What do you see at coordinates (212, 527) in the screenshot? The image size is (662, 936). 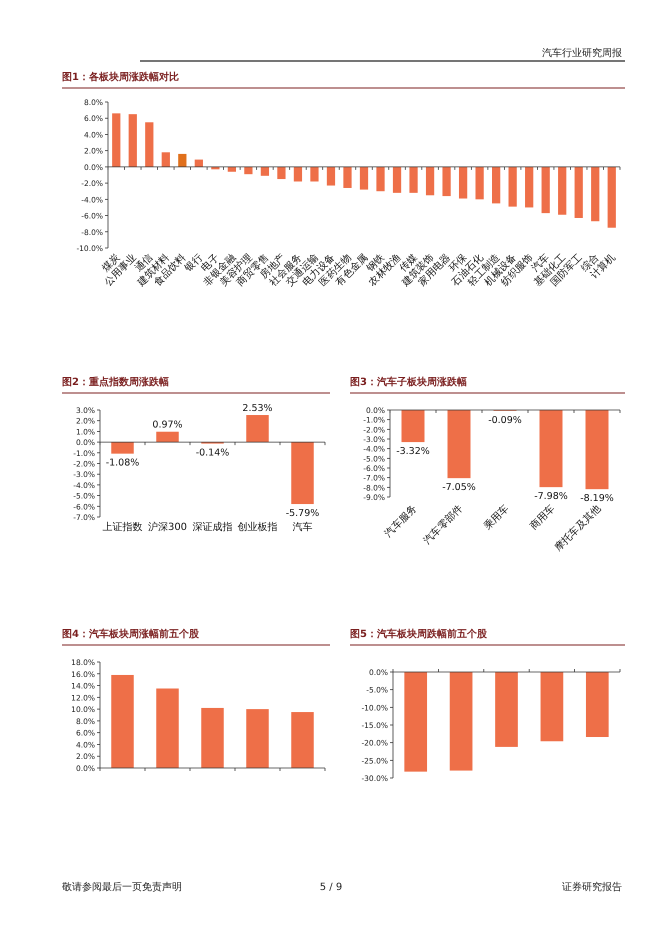 I see `x-tick-label: 深证成指` at bounding box center [212, 527].